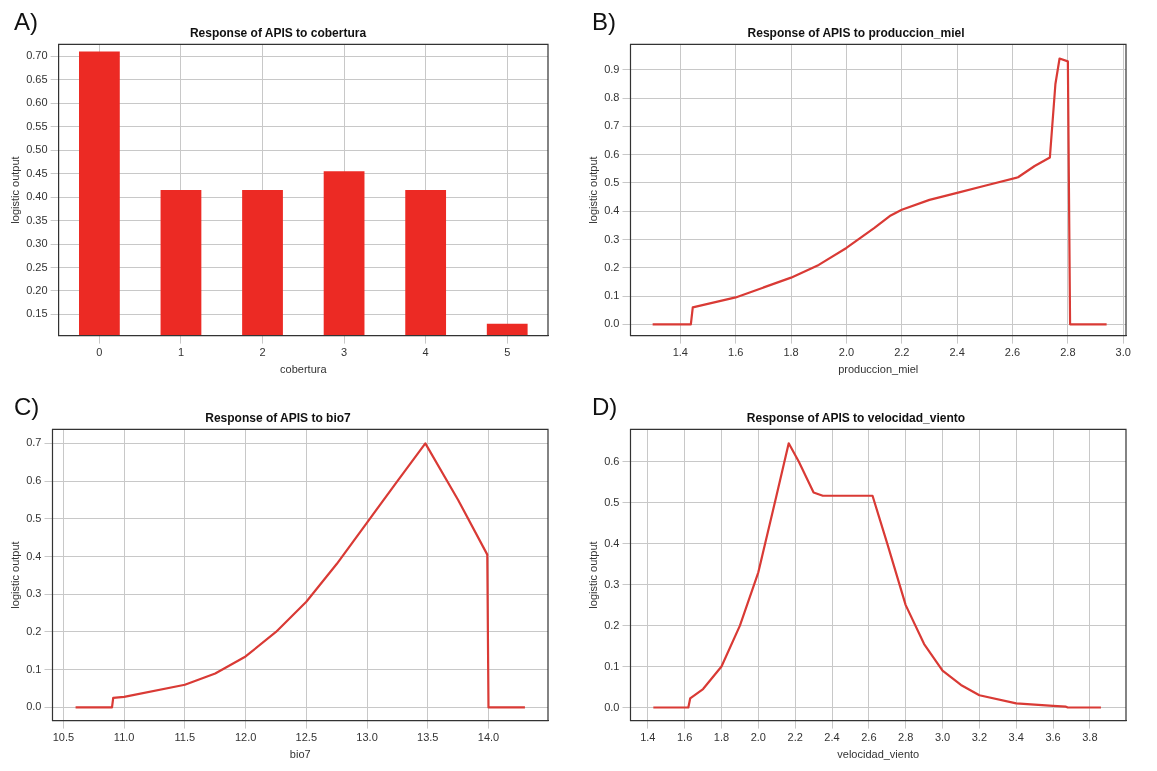 This screenshot has width=1157, height=771. Describe the element at coordinates (856, 417) in the screenshot. I see `chart-title: Response of APIS to velocidad_viento` at that location.